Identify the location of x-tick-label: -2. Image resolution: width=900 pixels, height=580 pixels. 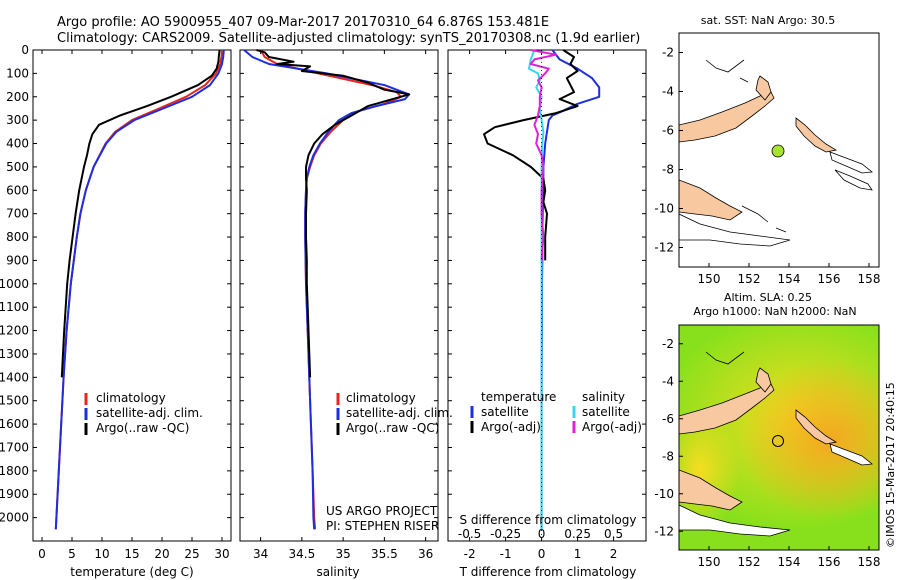
(470, 554).